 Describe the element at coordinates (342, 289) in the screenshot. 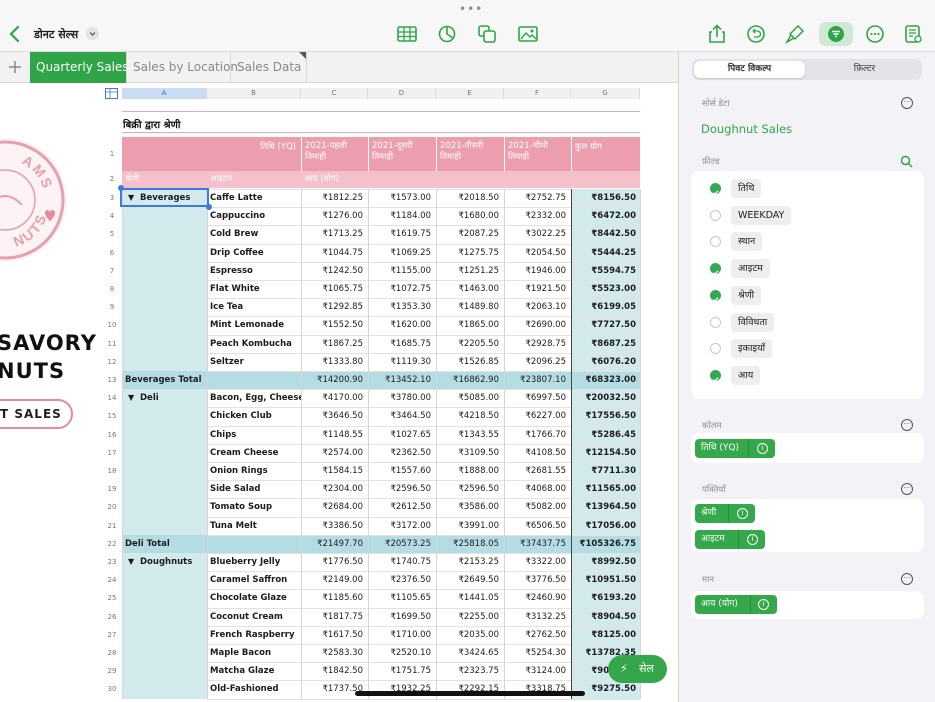

I see `revenue-cell: ₹1065.75` at that location.